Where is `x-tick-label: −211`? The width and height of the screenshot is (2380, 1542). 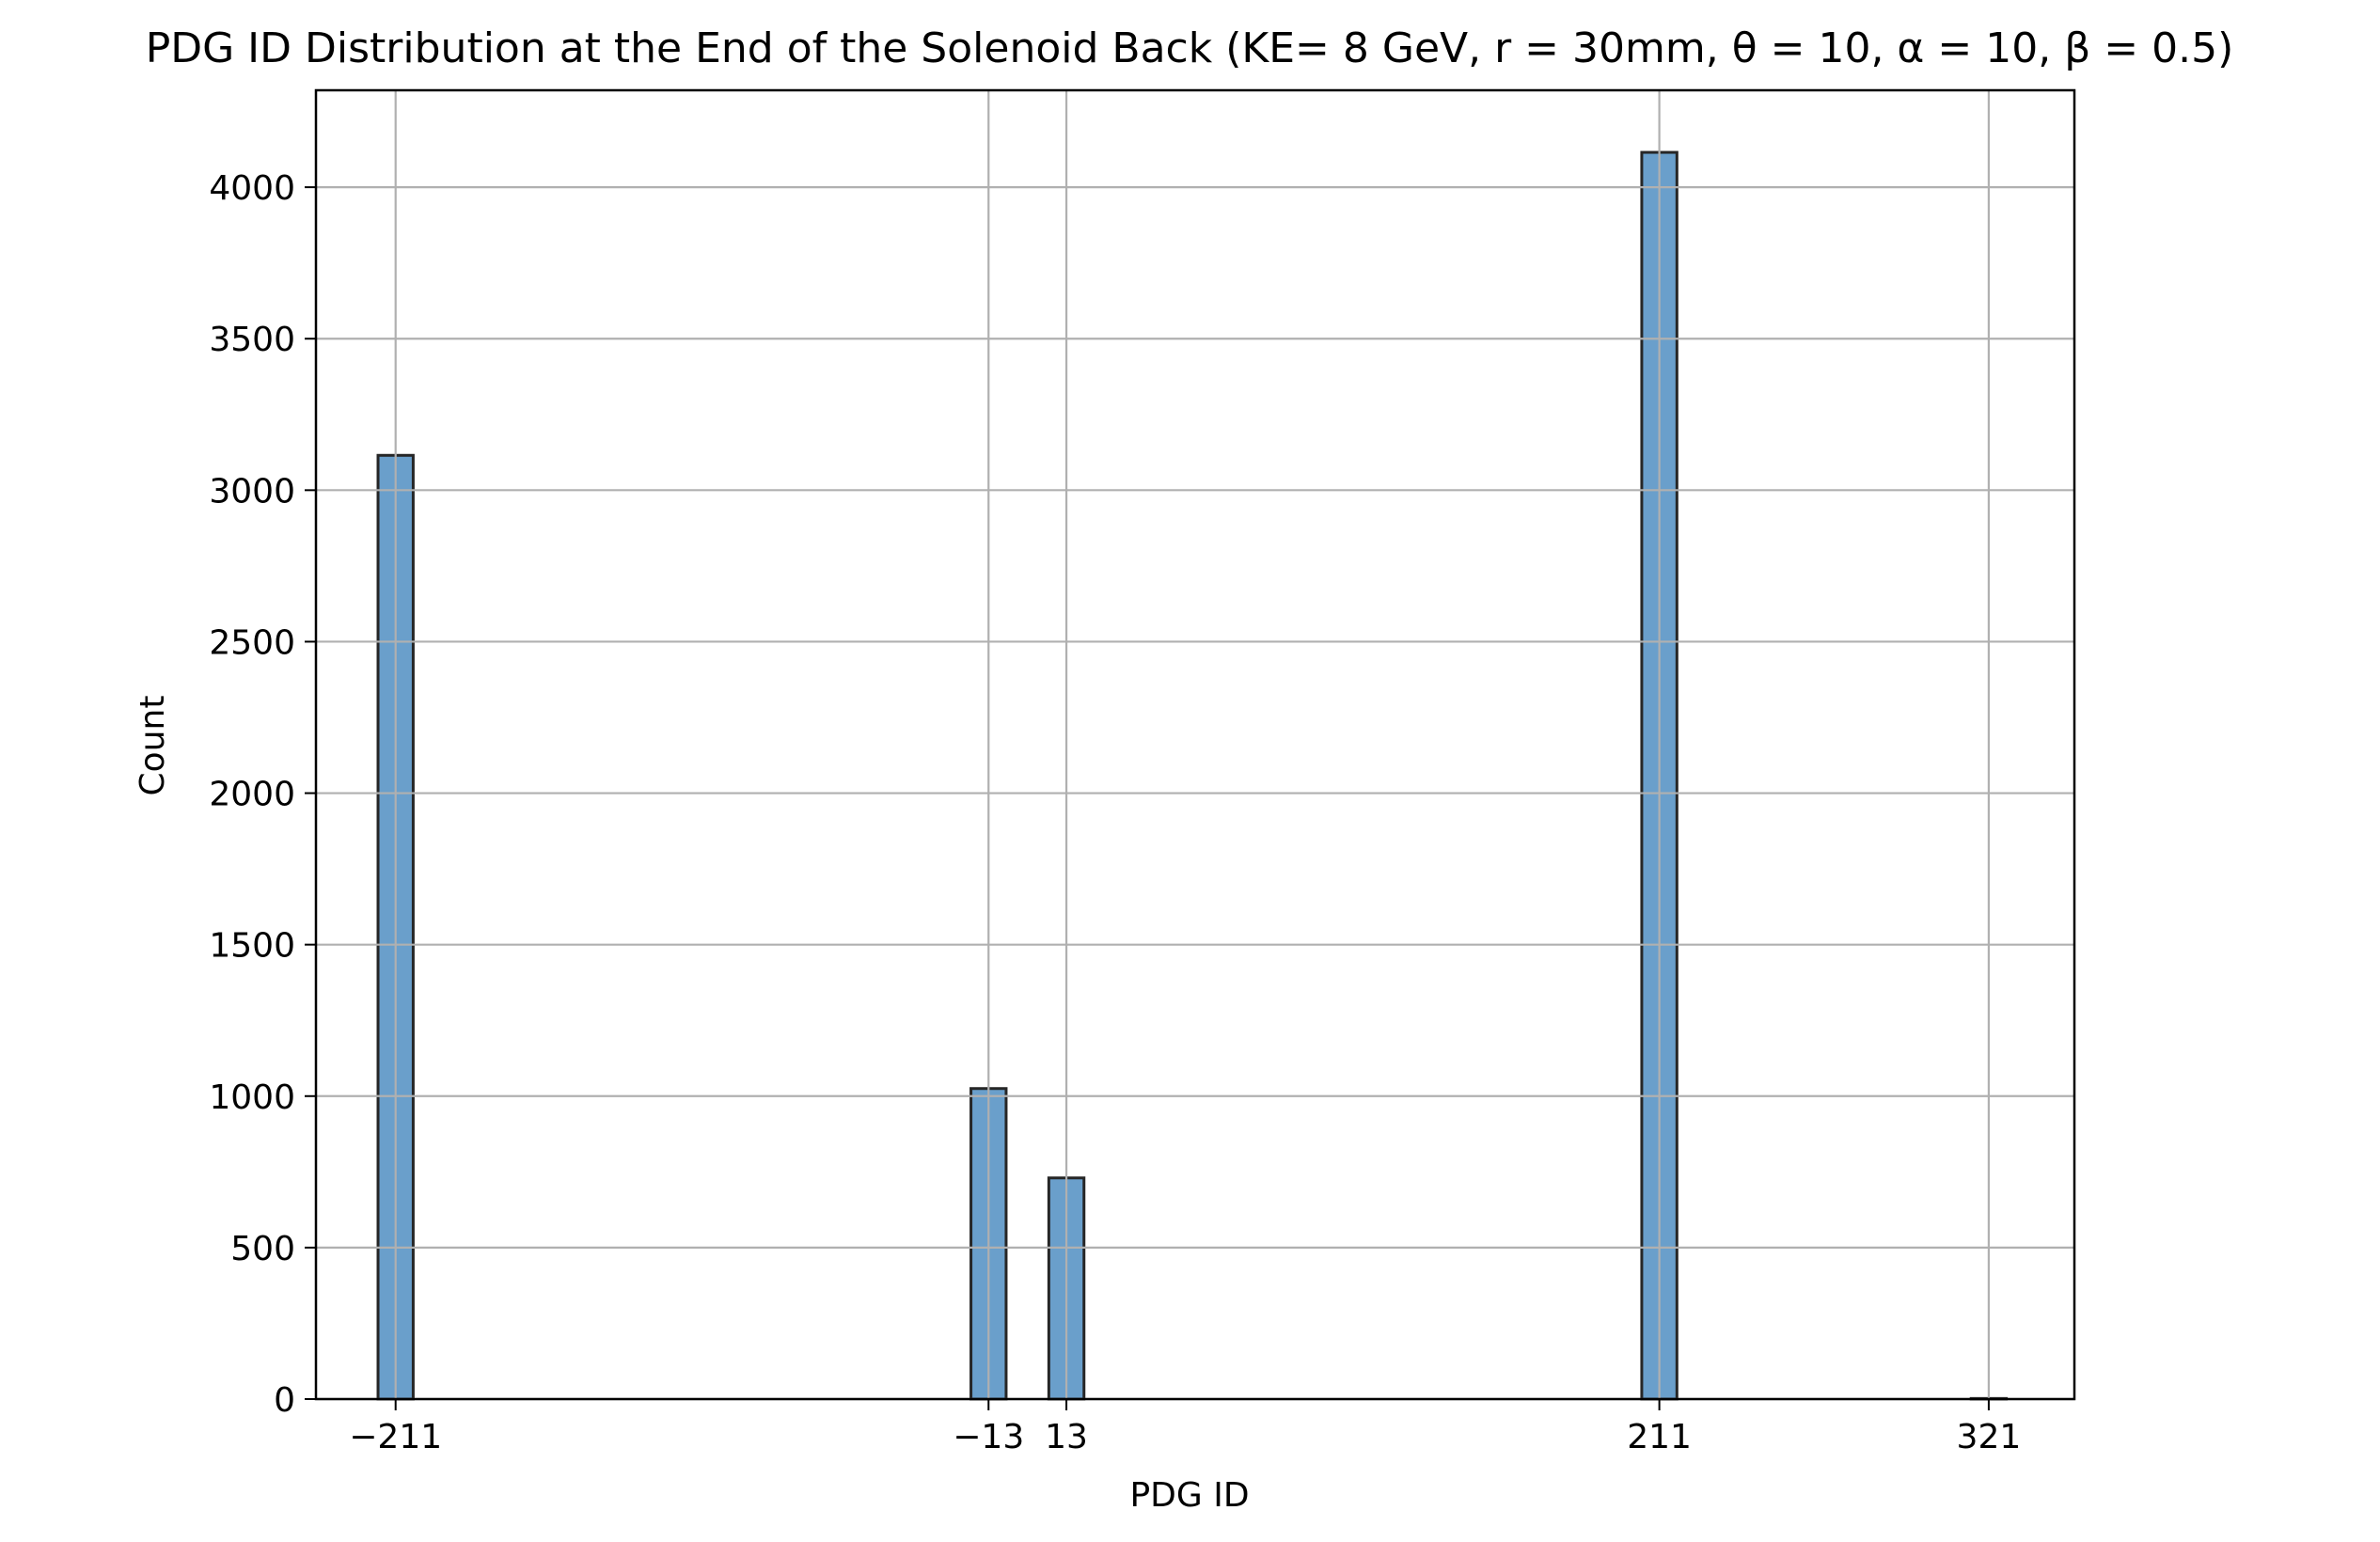
x-tick-label: −211 is located at coordinates (395, 1437).